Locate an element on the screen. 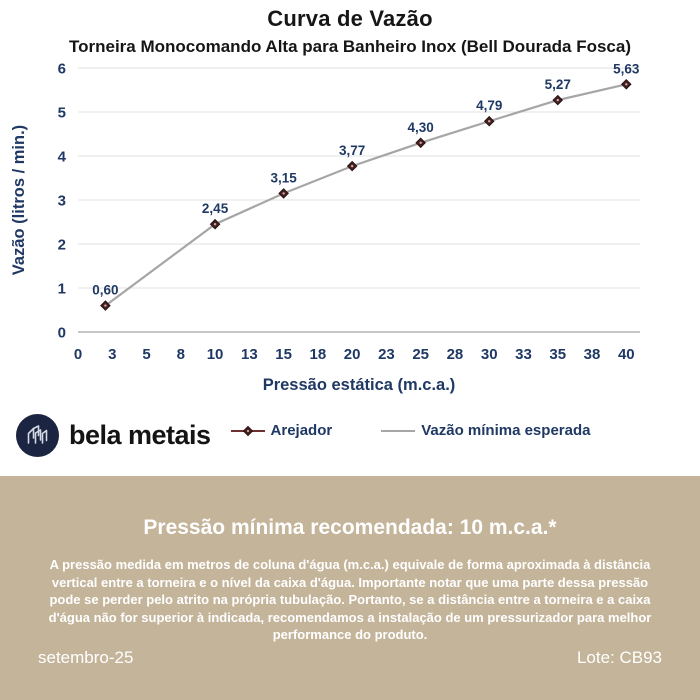 The image size is (700, 700). x-tick-label: 15 is located at coordinates (283, 354).